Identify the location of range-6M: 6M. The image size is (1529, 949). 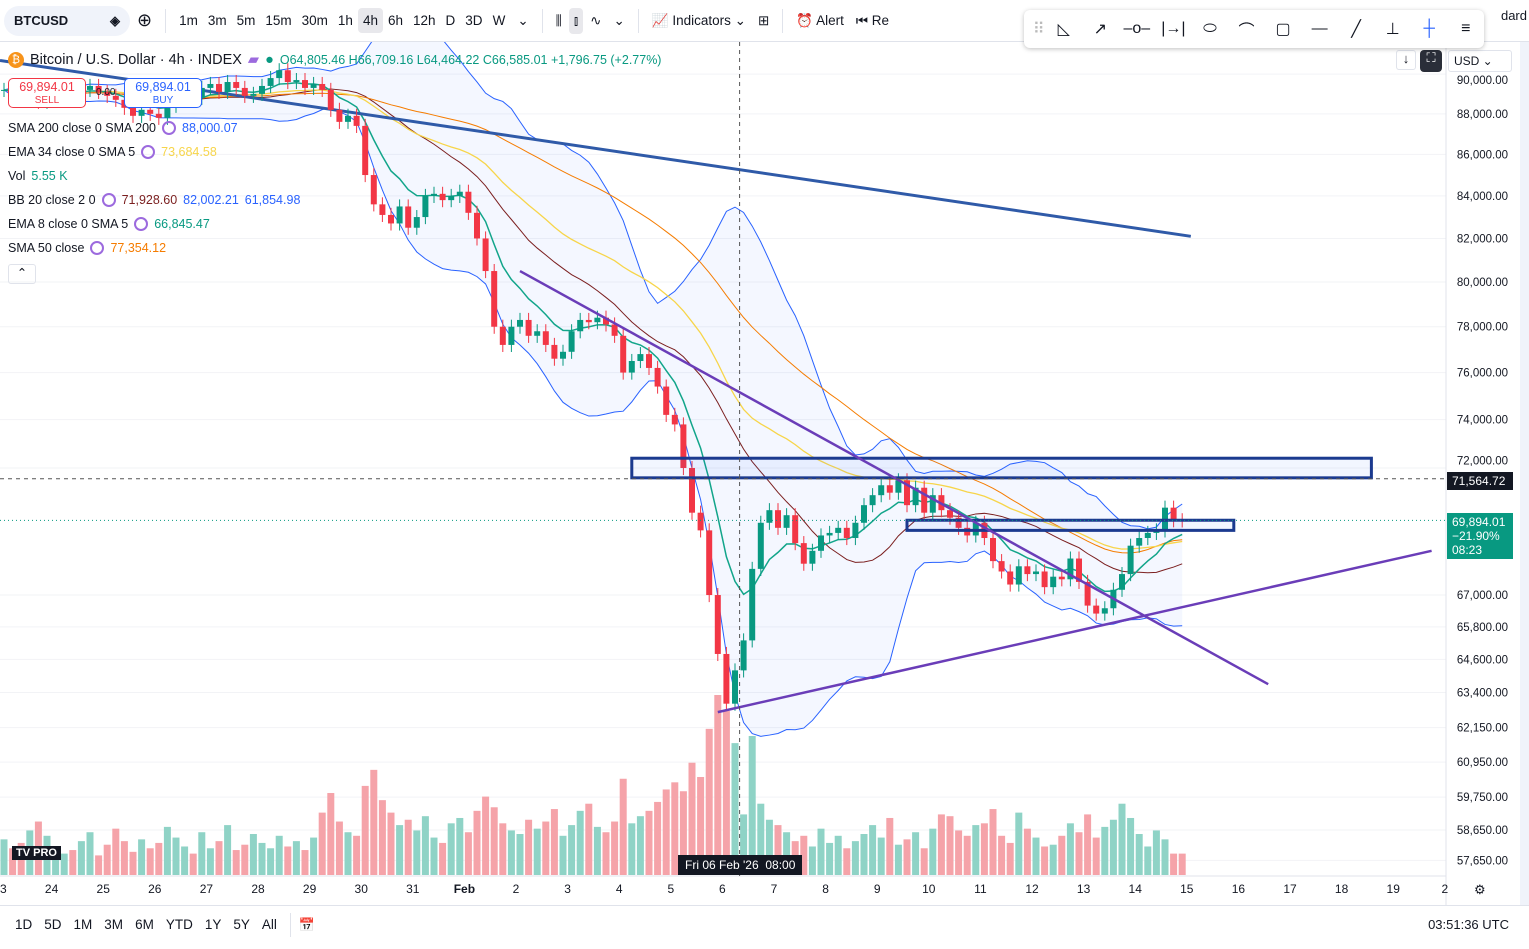
(144, 924).